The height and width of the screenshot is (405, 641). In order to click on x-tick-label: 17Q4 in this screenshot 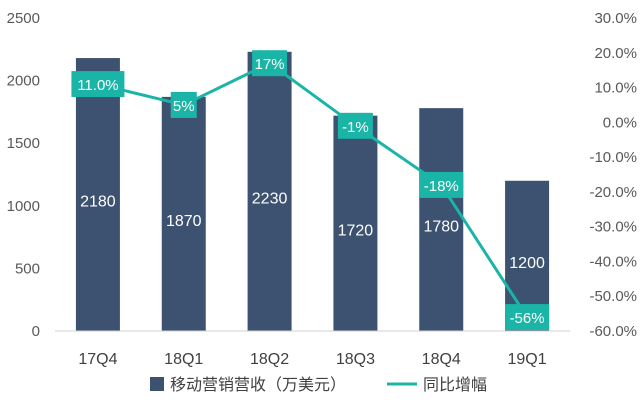, I will do `click(97, 359)`.